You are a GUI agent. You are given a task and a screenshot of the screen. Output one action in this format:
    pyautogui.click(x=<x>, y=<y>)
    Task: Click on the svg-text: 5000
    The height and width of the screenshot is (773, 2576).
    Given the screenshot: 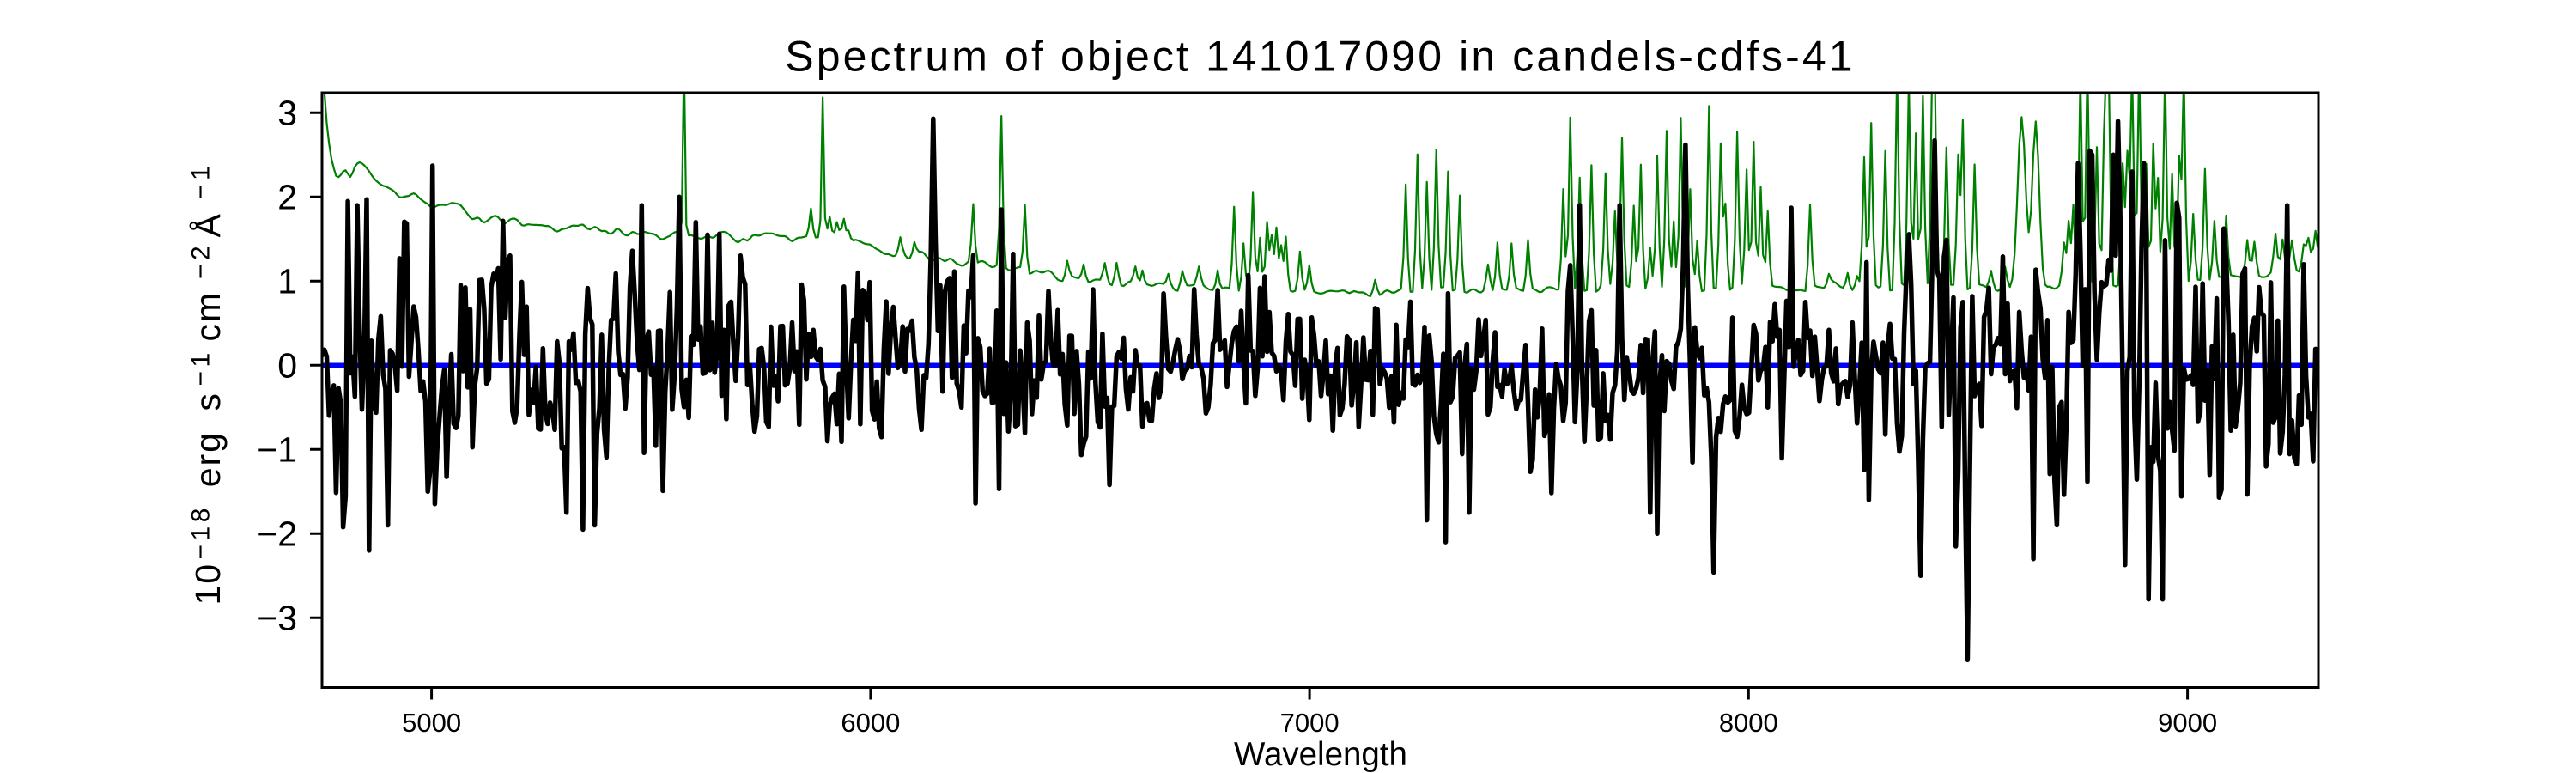 What is the action you would take?
    pyautogui.click(x=431, y=723)
    